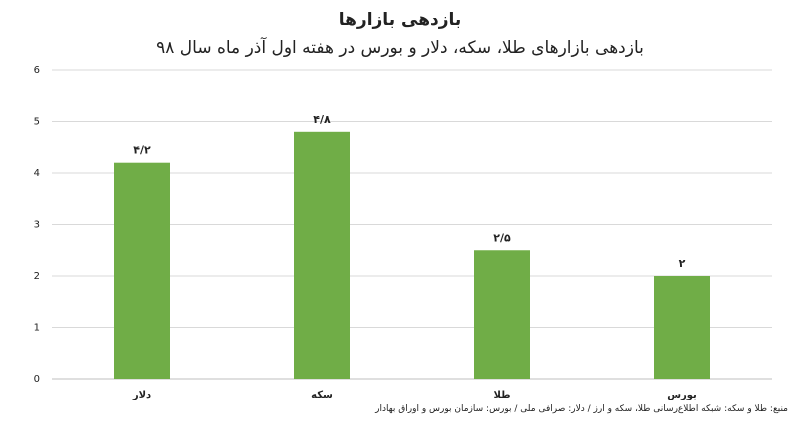 Image resolution: width=800 pixels, height=426 pixels. I want to click on x-tick-label: دلار, so click(141, 395).